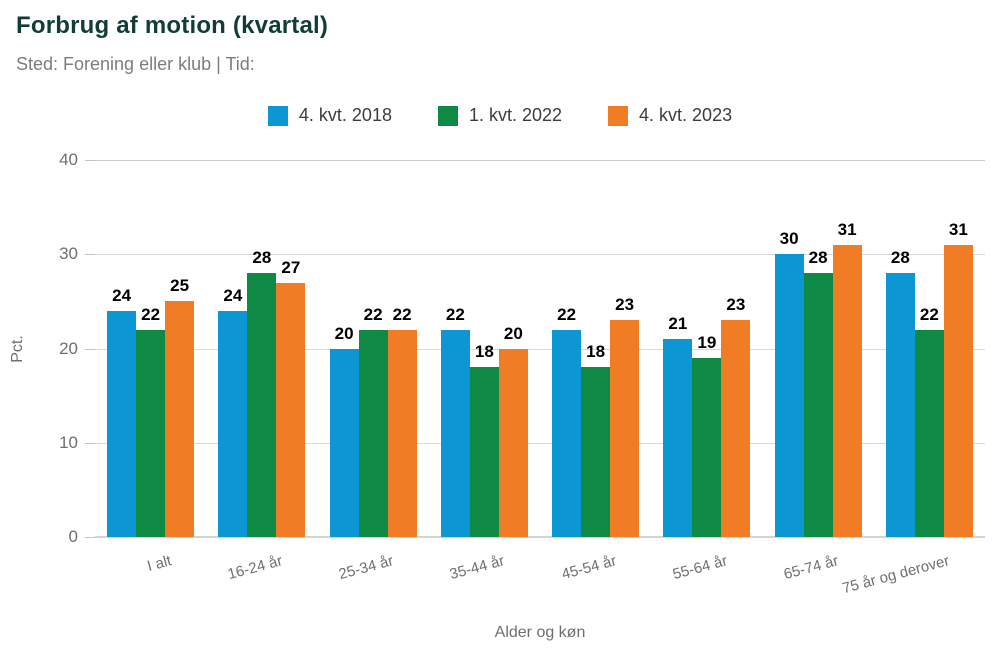 This screenshot has height=667, width=1000. I want to click on bar-value-label: 25, so click(180, 286).